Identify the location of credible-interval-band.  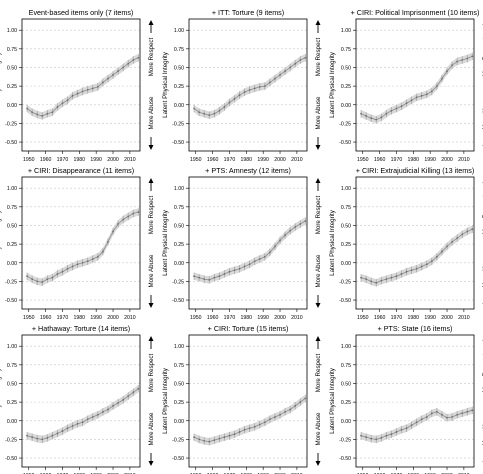
(250, 420).